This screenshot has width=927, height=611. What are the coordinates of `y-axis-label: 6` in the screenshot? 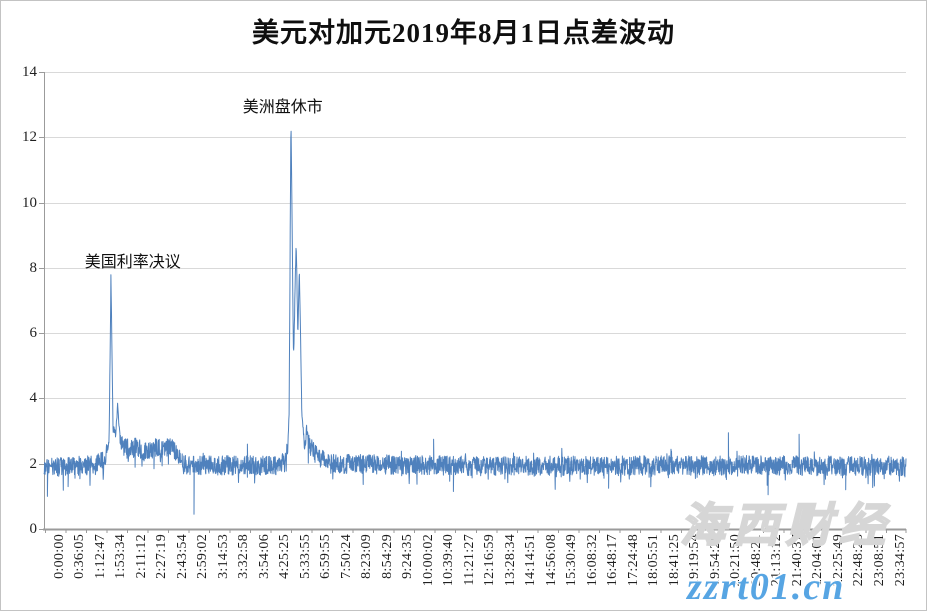 It's located at (33, 333).